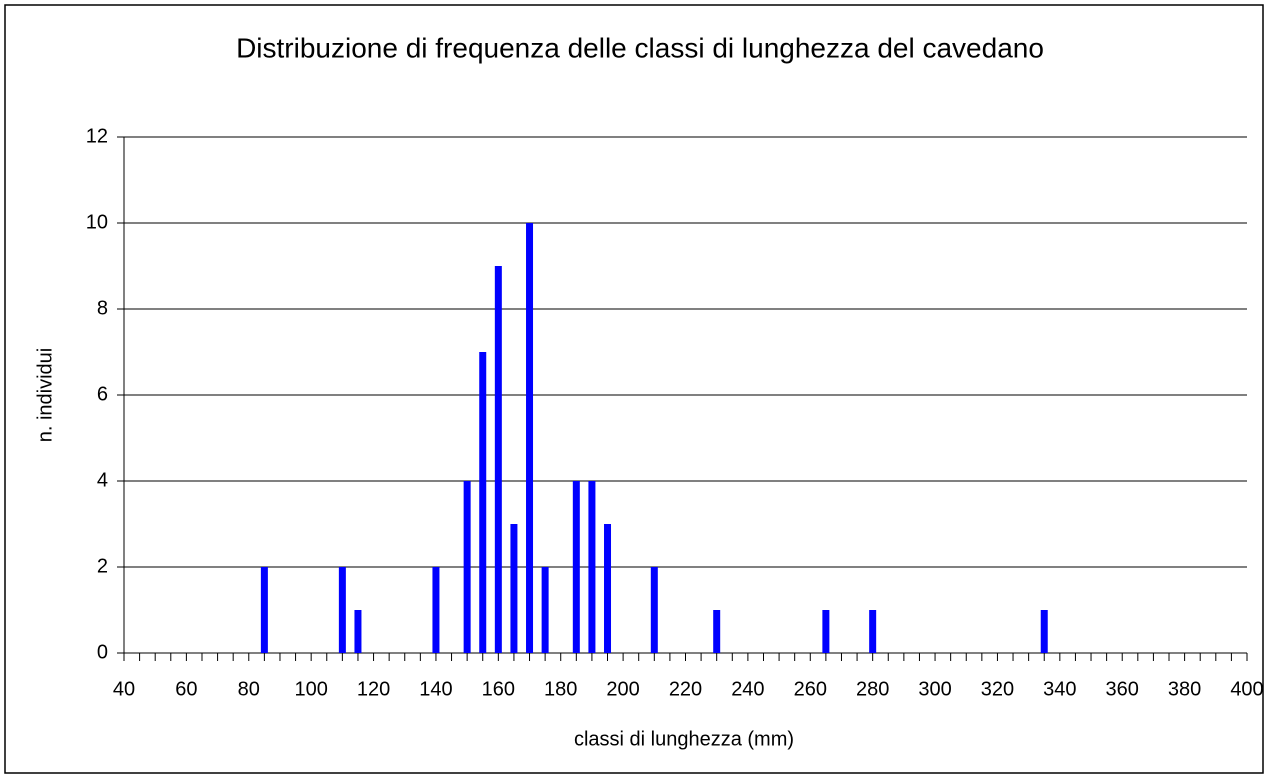  What do you see at coordinates (435, 689) in the screenshot?
I see `x-tick-label: 140` at bounding box center [435, 689].